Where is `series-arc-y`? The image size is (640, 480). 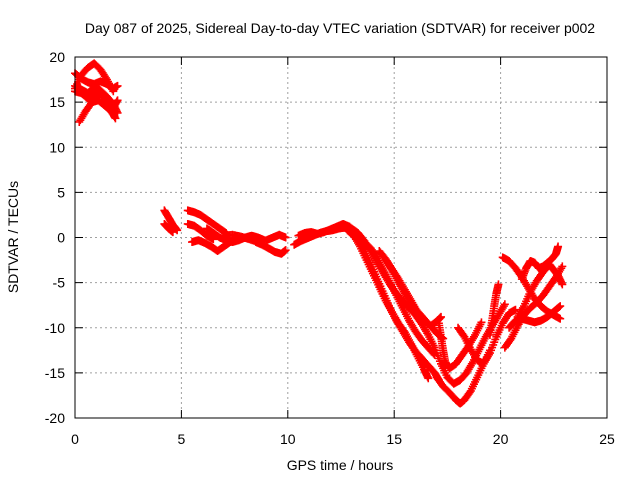
series-arc-y is located at coordinates (487, 336).